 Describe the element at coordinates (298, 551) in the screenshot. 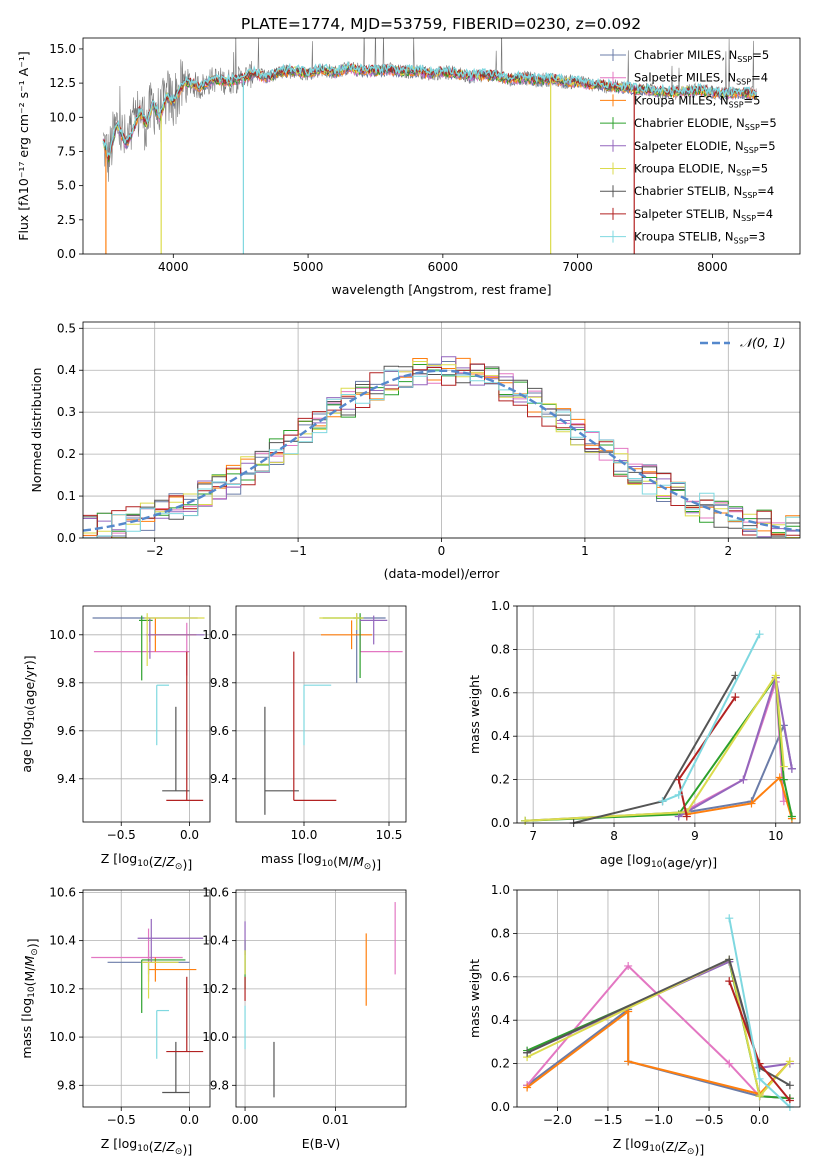

I see `x-tick-label: −1` at that location.